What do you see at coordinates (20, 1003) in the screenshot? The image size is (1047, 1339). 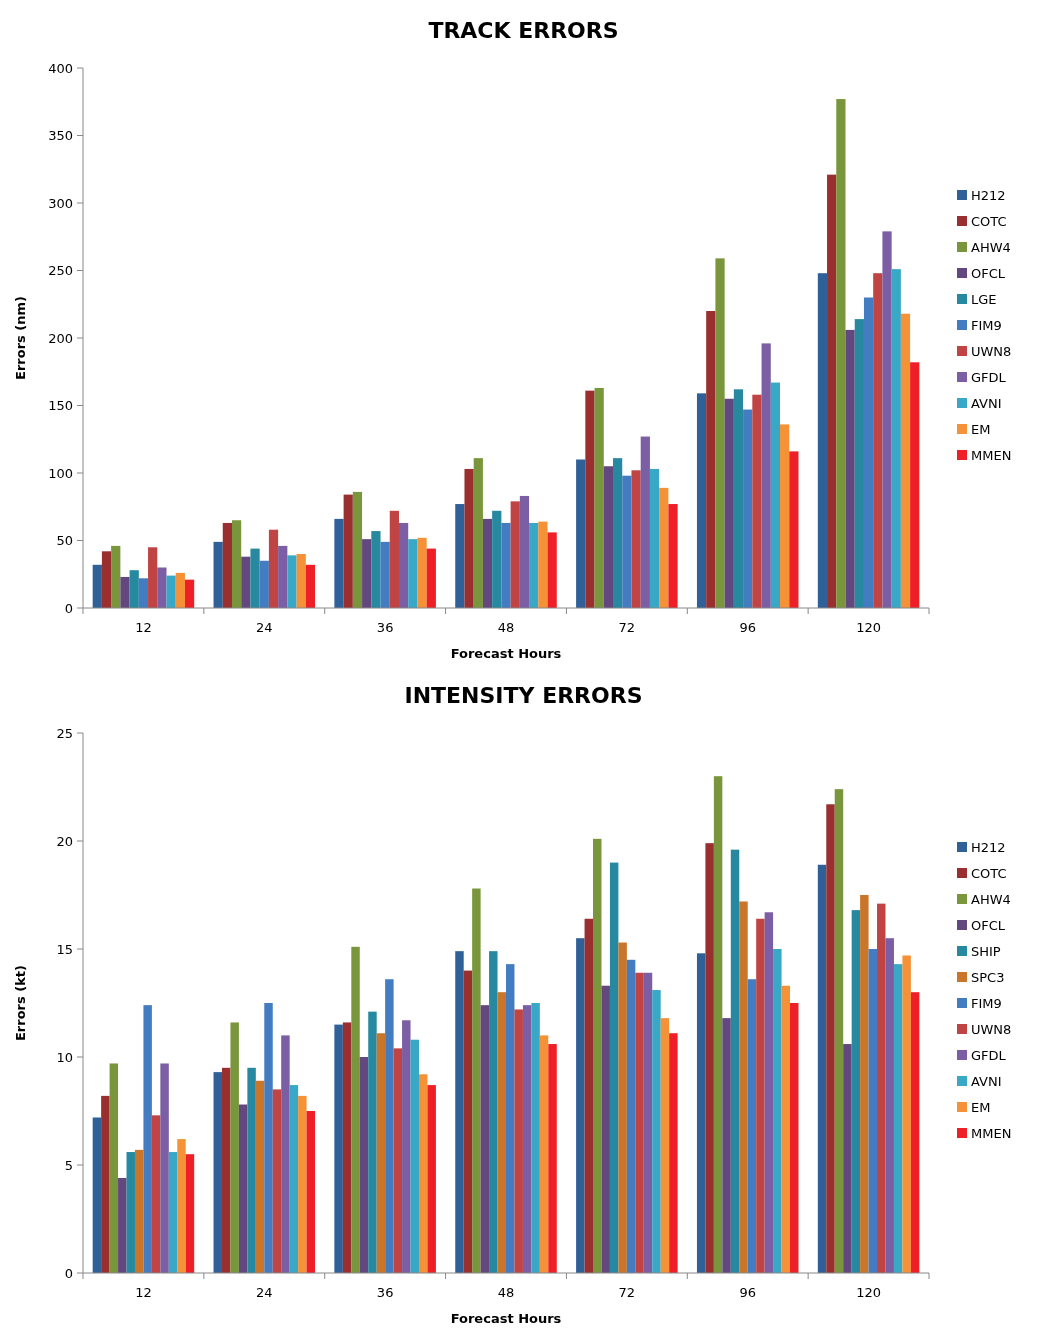 I see `y-axis-title: Errors (kt)` at bounding box center [20, 1003].